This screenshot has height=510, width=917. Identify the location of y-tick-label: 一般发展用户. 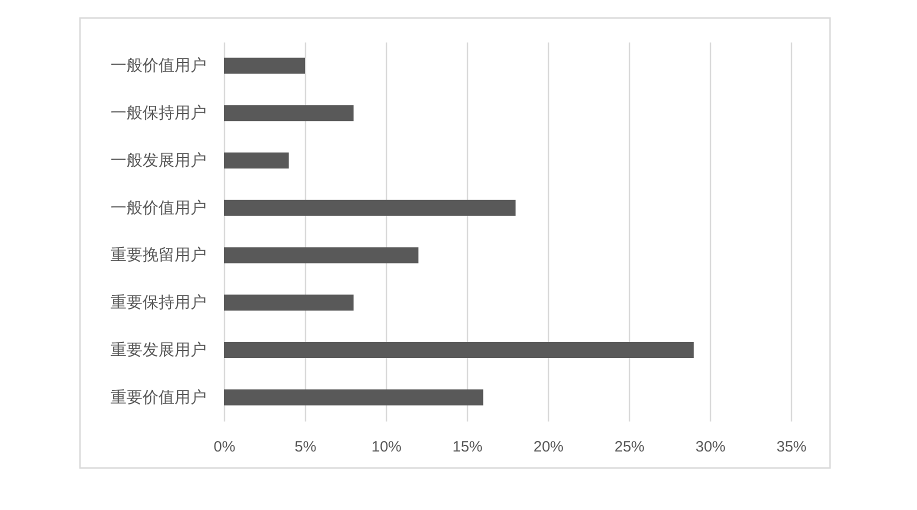
(158, 160).